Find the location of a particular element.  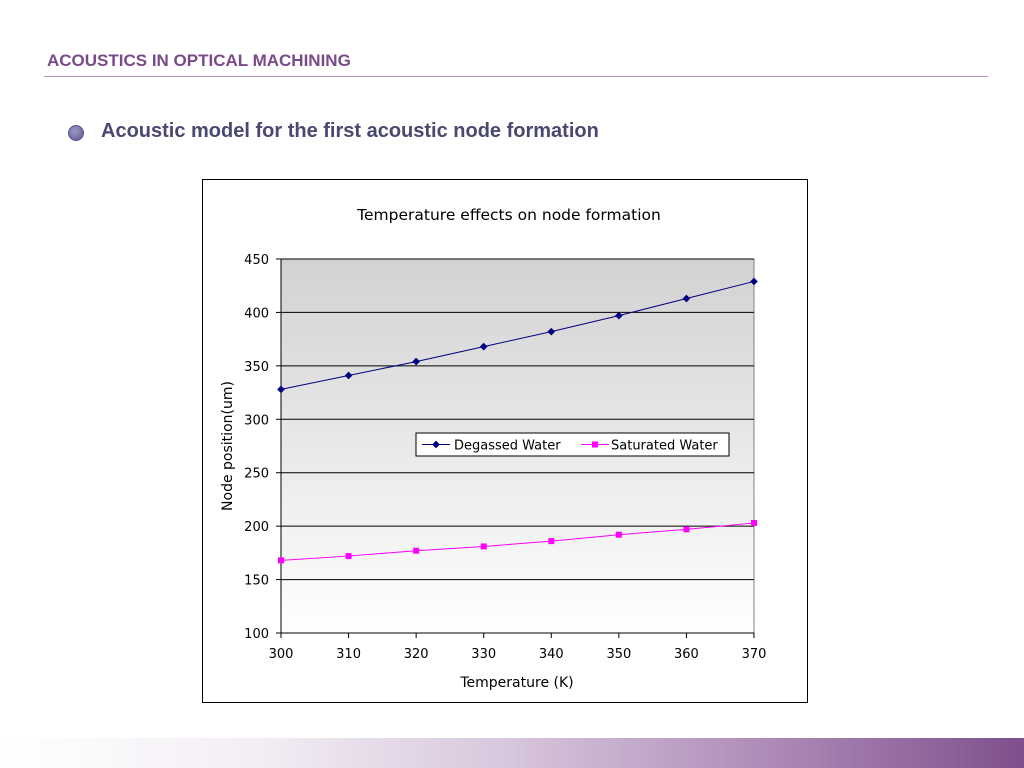

y-tick-label: 150 is located at coordinates (256, 581).